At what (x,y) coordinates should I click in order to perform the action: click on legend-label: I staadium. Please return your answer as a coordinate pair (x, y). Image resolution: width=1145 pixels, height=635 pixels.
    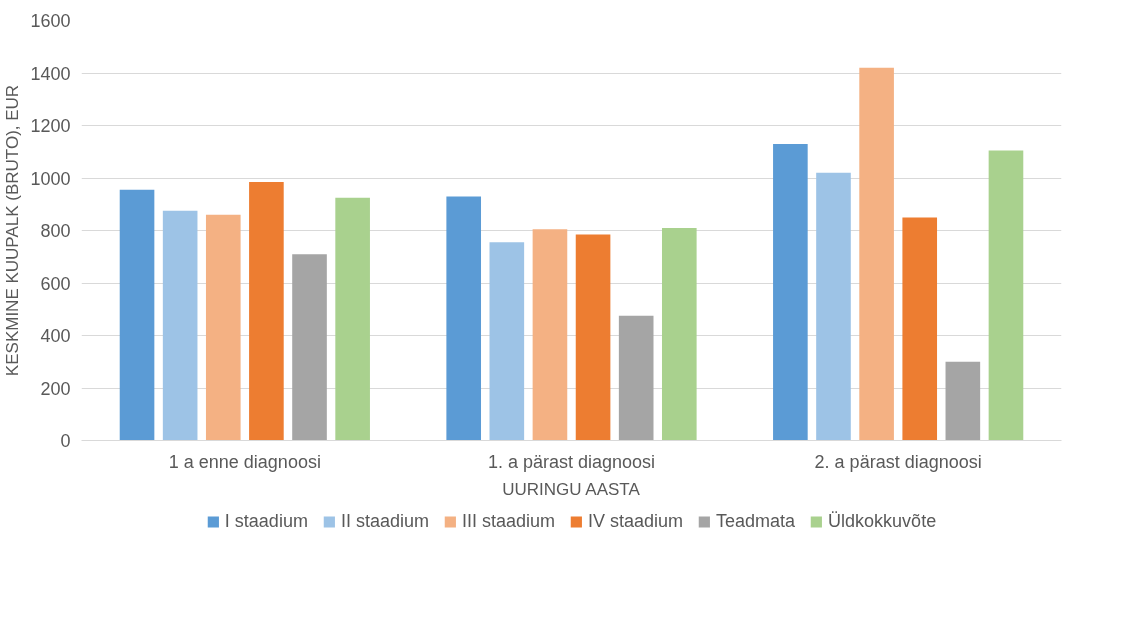
    Looking at the image, I should click on (266, 521).